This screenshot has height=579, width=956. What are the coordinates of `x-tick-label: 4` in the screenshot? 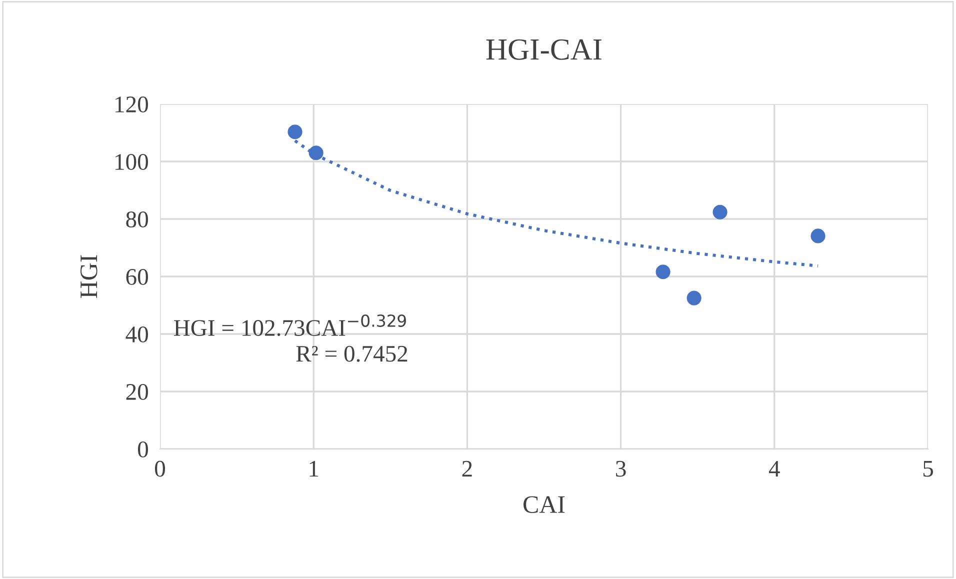 It's located at (774, 468).